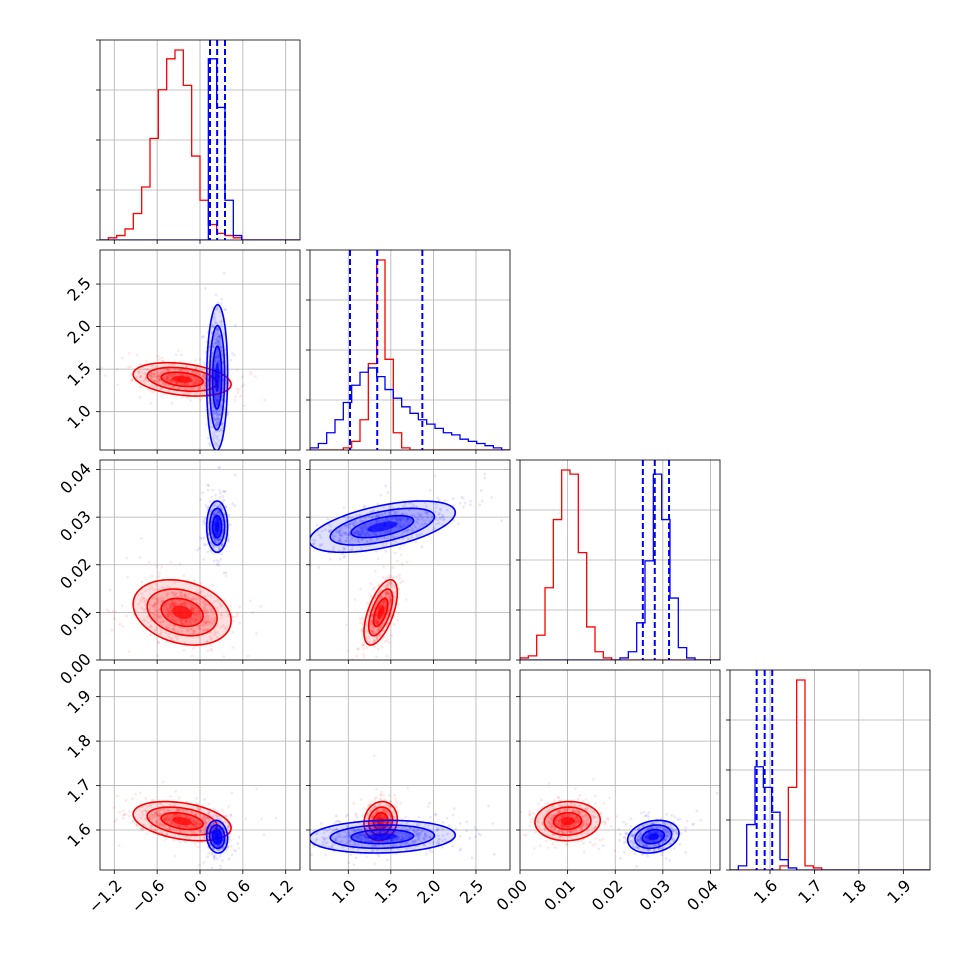  I want to click on y-tick-label: 2.5, so click(78, 288).